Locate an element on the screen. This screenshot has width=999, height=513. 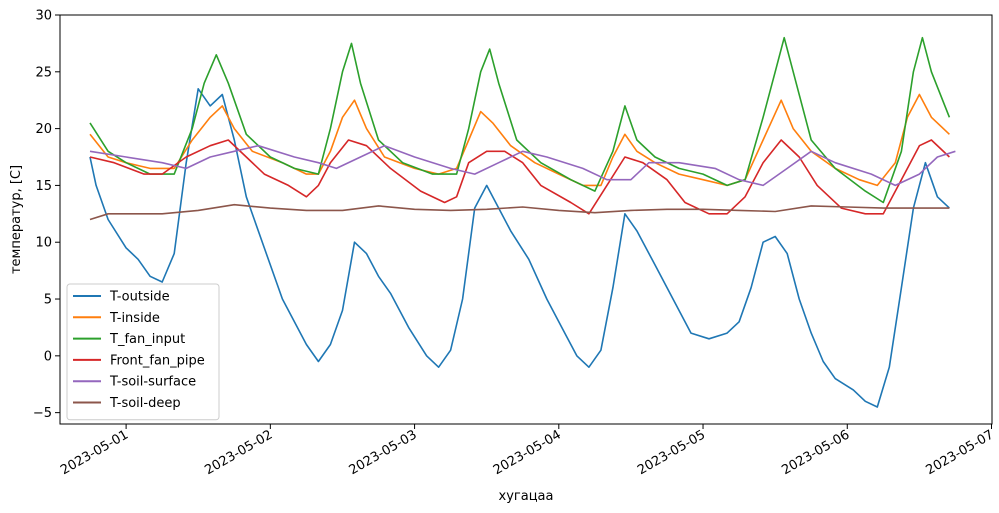
series-line-front-fan-pipe is located at coordinates (519, 177).